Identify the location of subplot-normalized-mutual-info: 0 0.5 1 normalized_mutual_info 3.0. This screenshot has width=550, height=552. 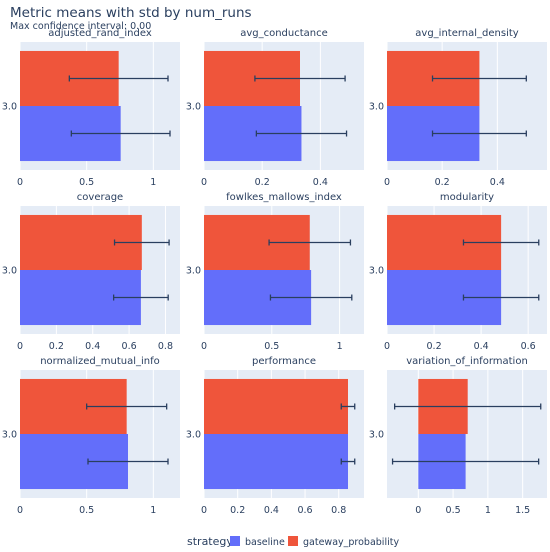
(91, 436).